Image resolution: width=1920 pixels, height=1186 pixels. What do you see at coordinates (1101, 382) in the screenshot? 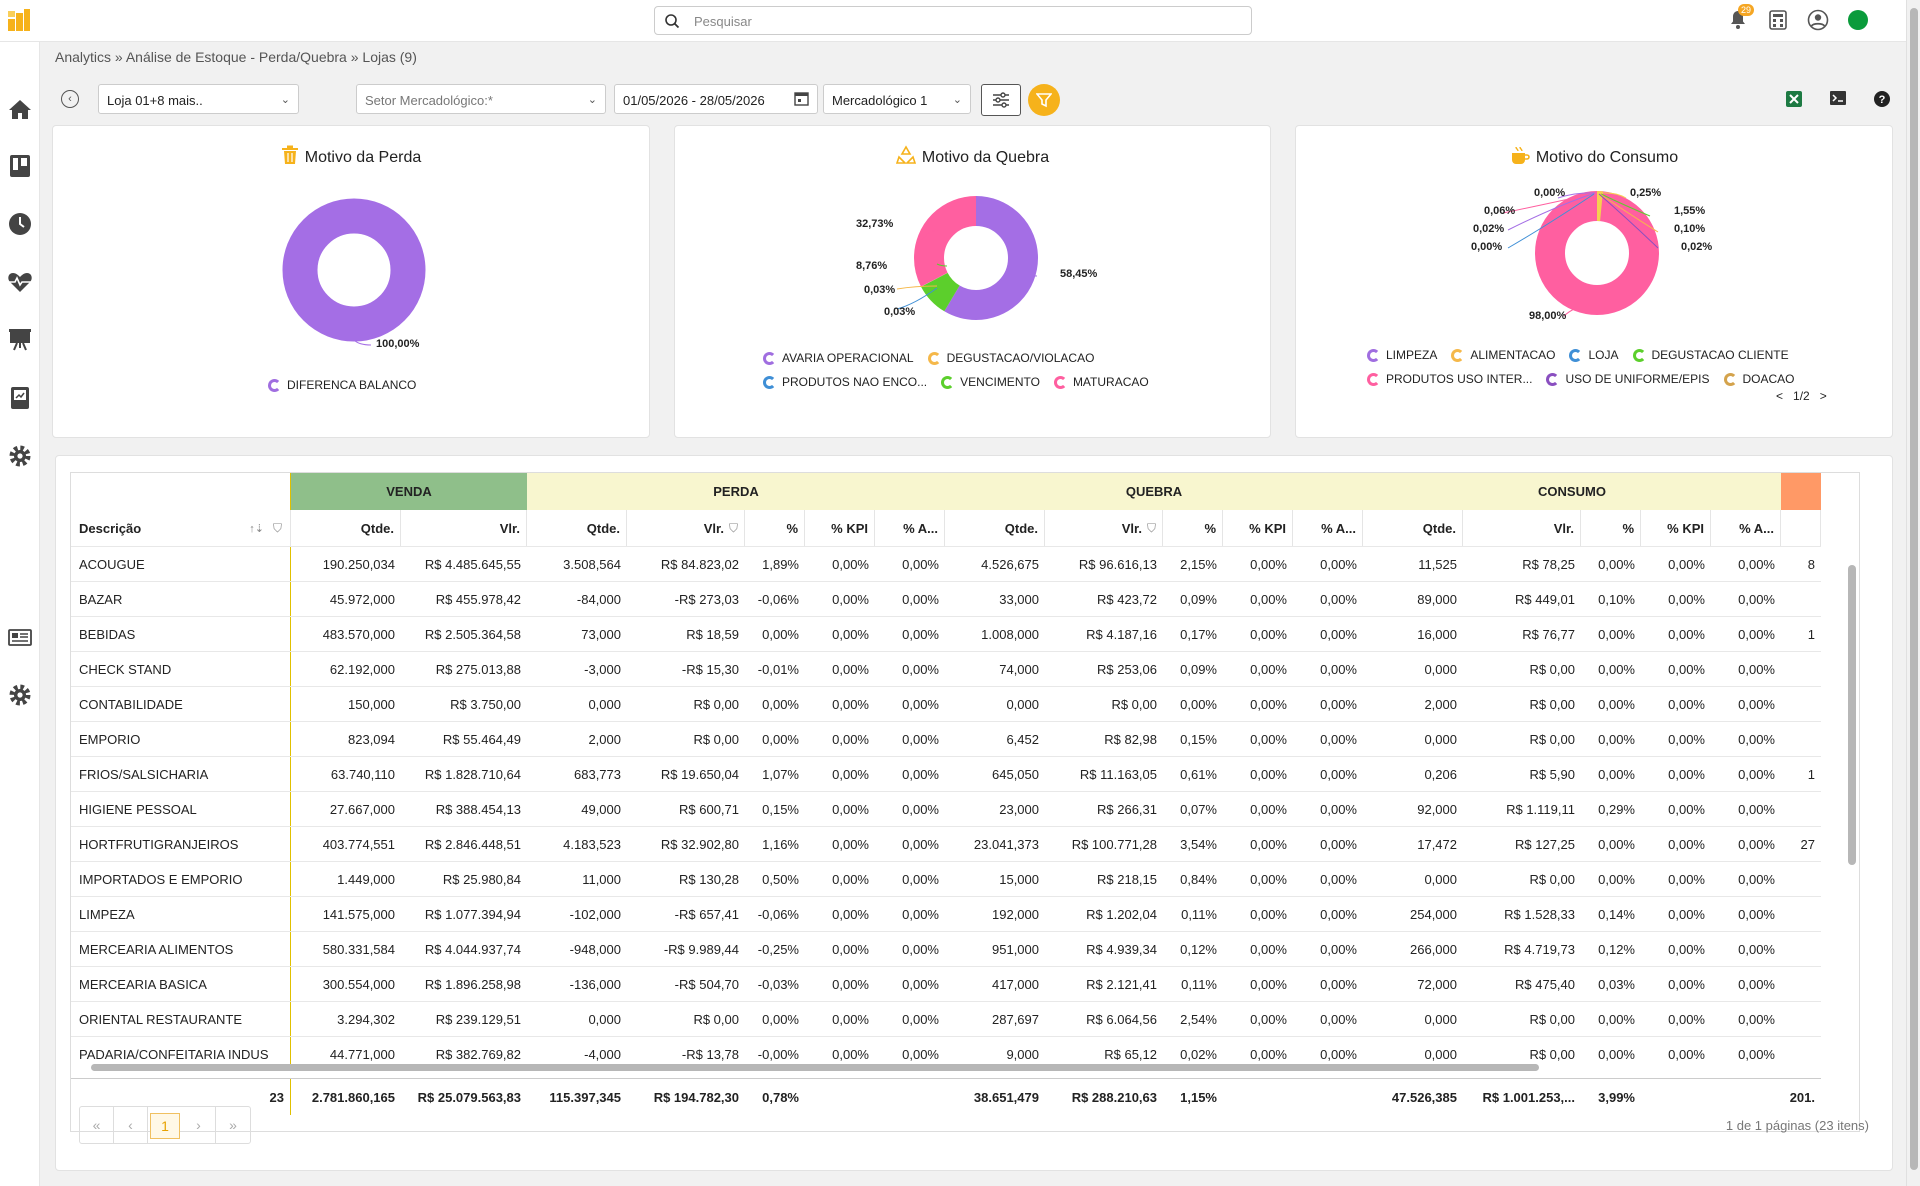
I see `legend-item-maturacao: MATURACAO` at bounding box center [1101, 382].